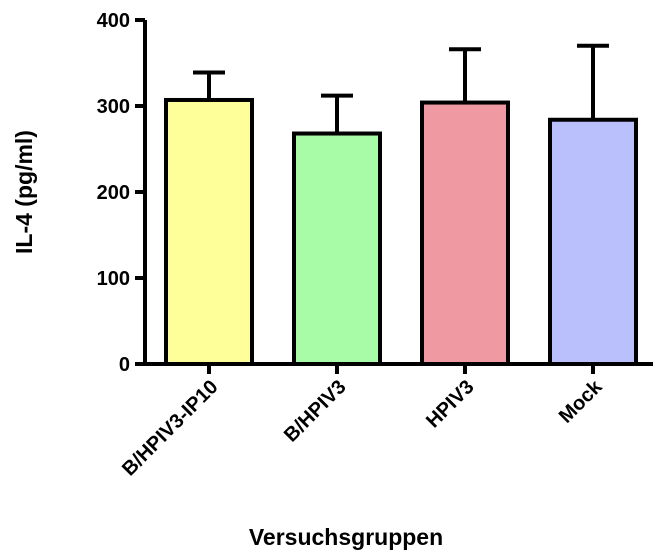 The width and height of the screenshot is (653, 554). What do you see at coordinates (401, 88) in the screenshot?
I see `error-bars-layer` at bounding box center [401, 88].